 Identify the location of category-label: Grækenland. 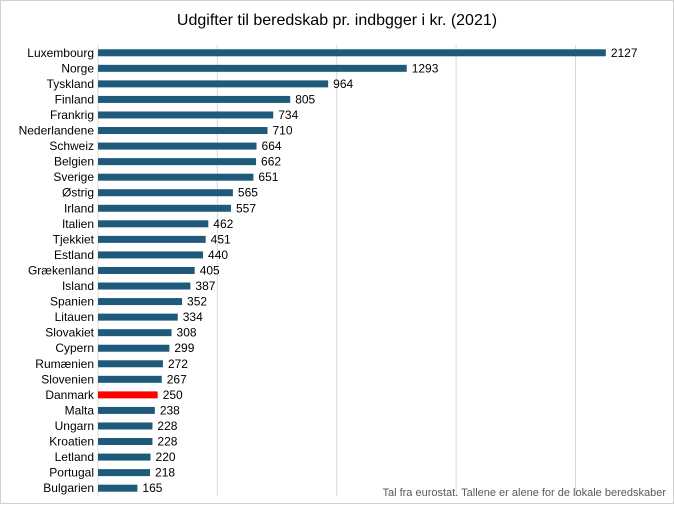
(61, 270).